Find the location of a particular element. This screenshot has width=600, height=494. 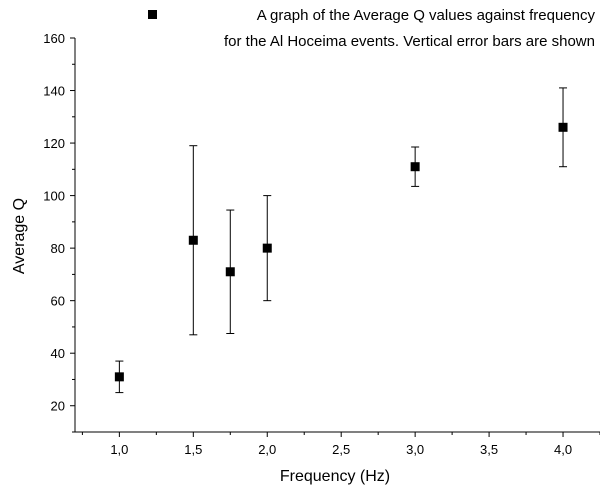

y-tick-label: 100 is located at coordinates (54, 196).